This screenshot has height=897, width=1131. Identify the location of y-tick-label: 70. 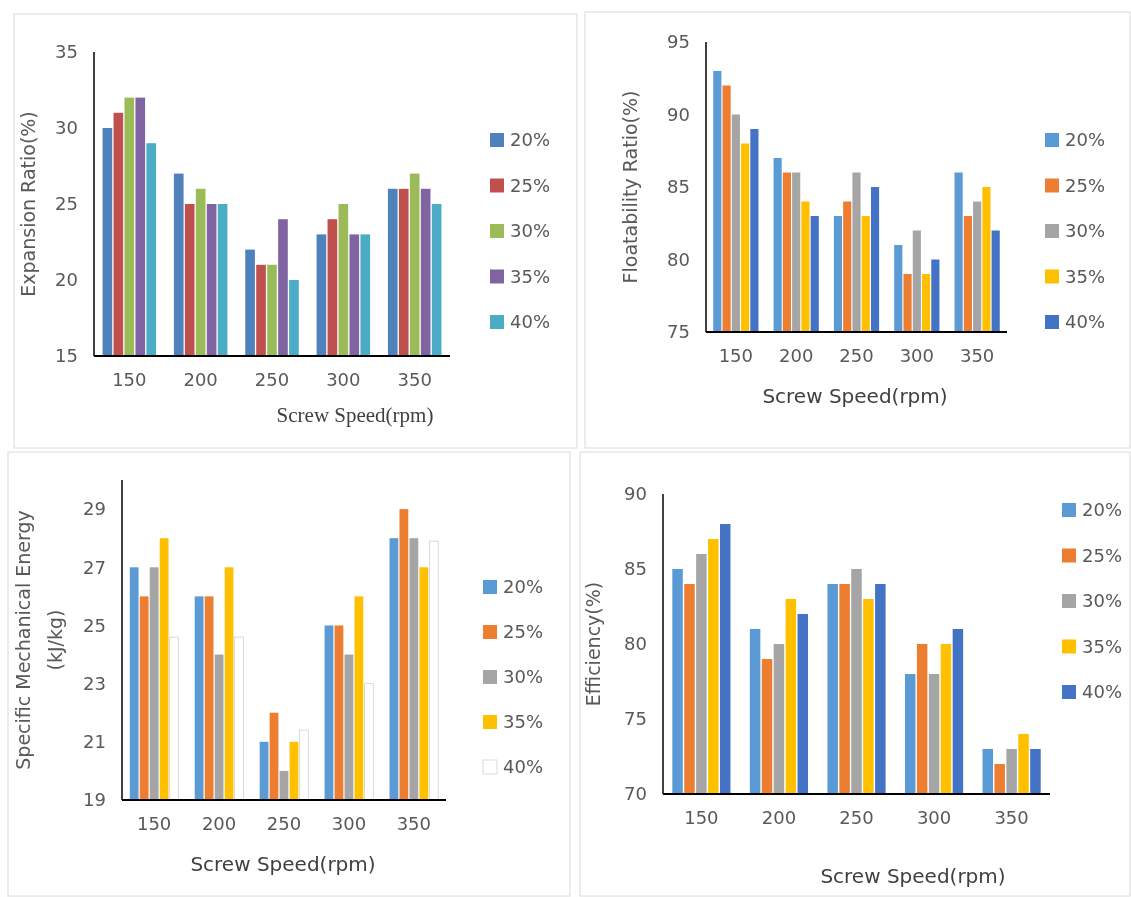
(635, 794).